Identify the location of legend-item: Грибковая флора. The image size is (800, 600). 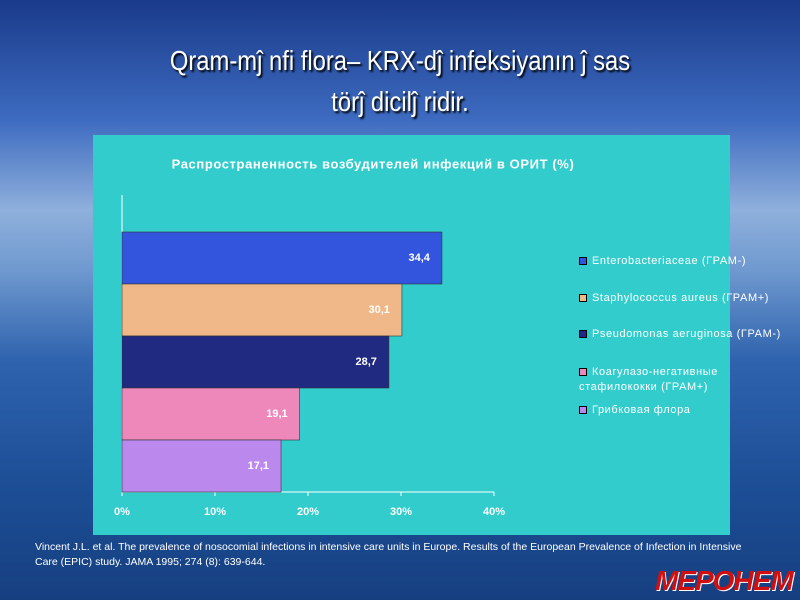
(681, 410).